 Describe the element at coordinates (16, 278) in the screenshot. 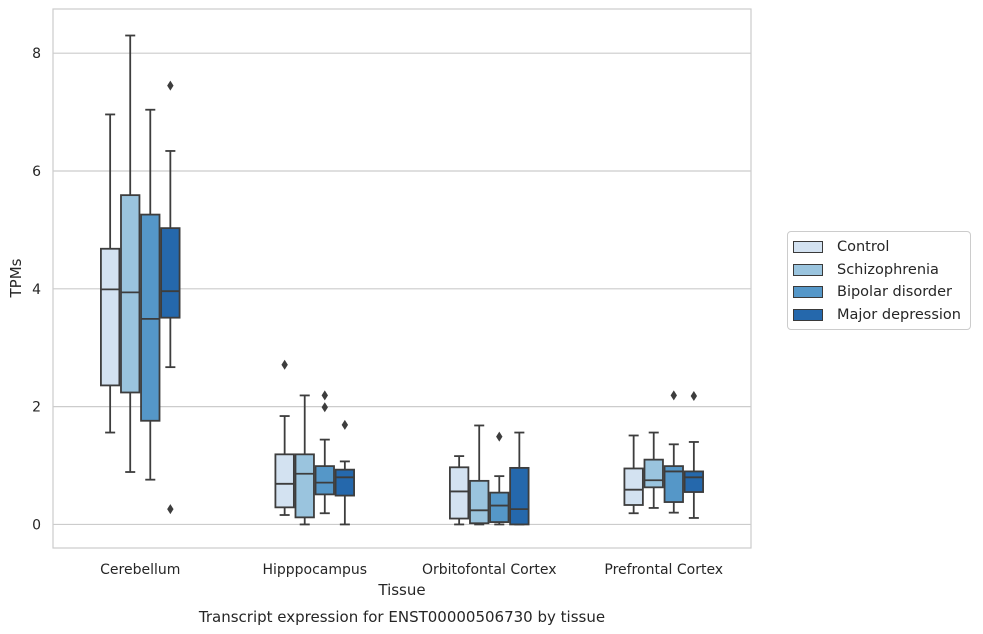

I see `y-axis-label: TPMs` at that location.